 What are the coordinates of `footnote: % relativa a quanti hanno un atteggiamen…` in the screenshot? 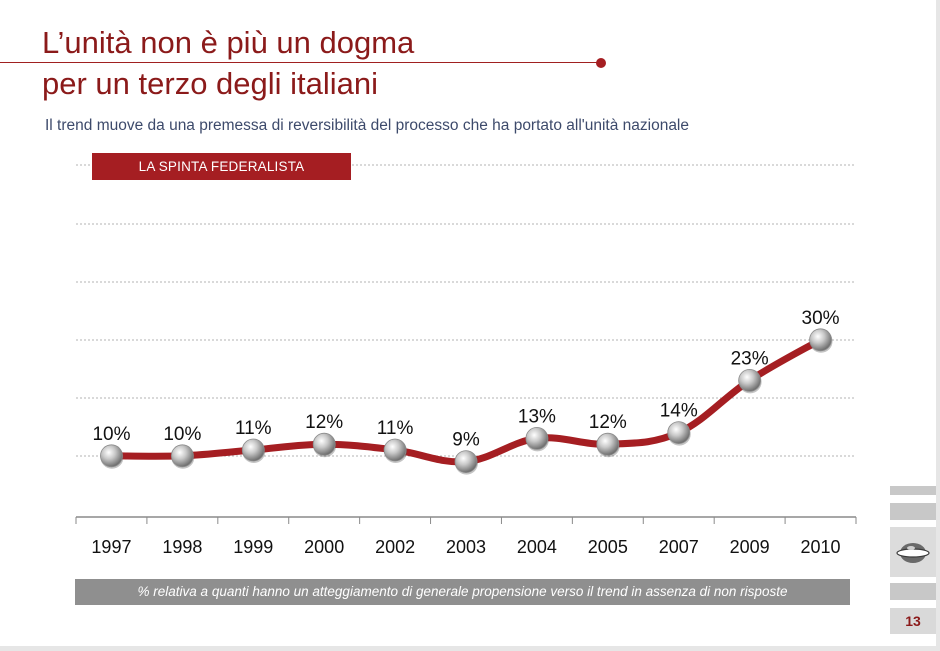 It's located at (462, 592).